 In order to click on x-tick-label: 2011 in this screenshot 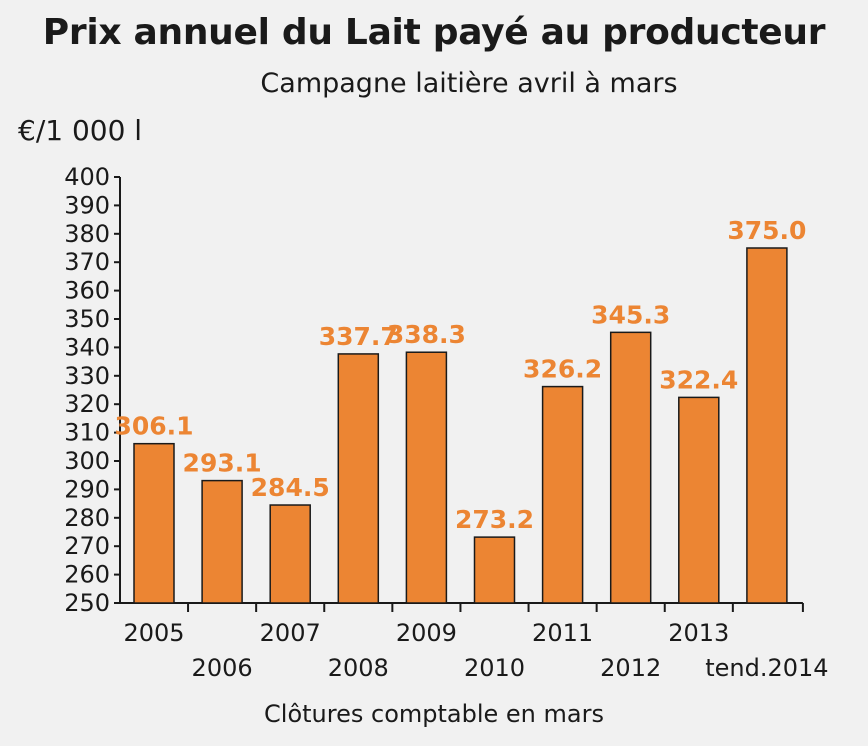, I will do `click(562, 633)`.